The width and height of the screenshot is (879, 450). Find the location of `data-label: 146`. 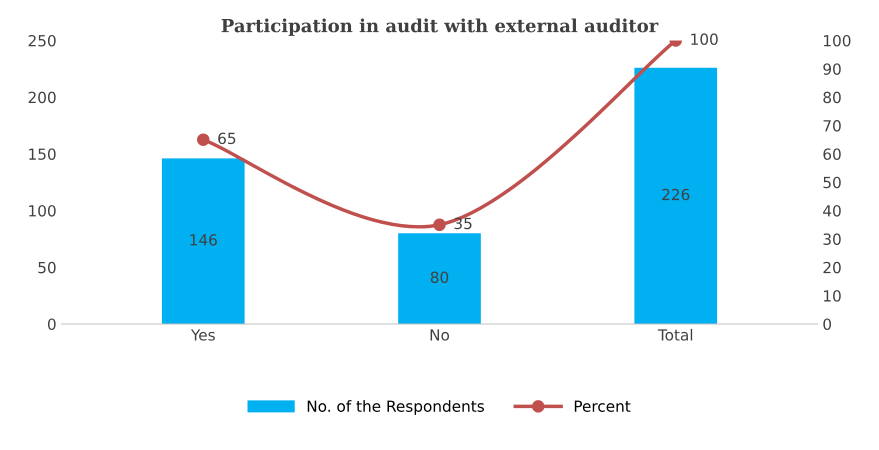

data-label: 146 is located at coordinates (203, 240).